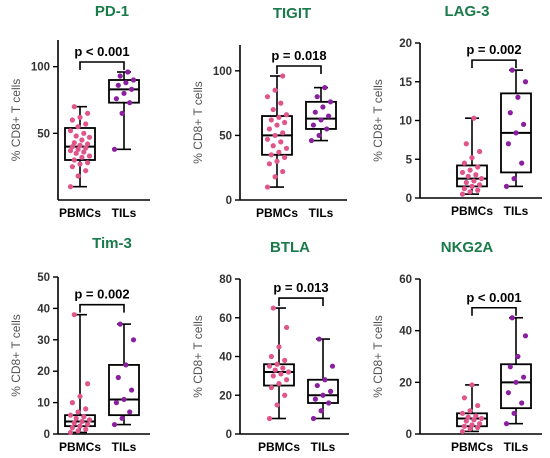 The width and height of the screenshot is (550, 458). I want to click on y-tick-label: 40, so click(405, 332).